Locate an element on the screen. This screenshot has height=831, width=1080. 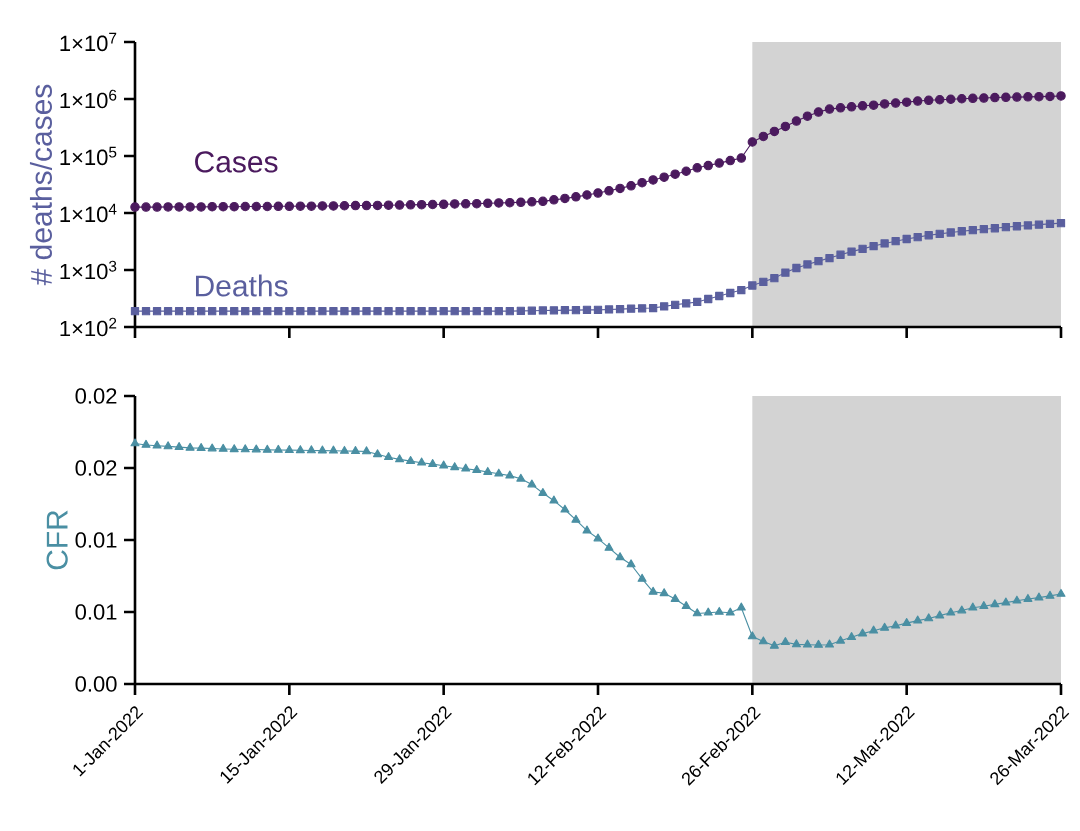
y-tick-label: 1×10$^{4}$ is located at coordinates (88, 213).